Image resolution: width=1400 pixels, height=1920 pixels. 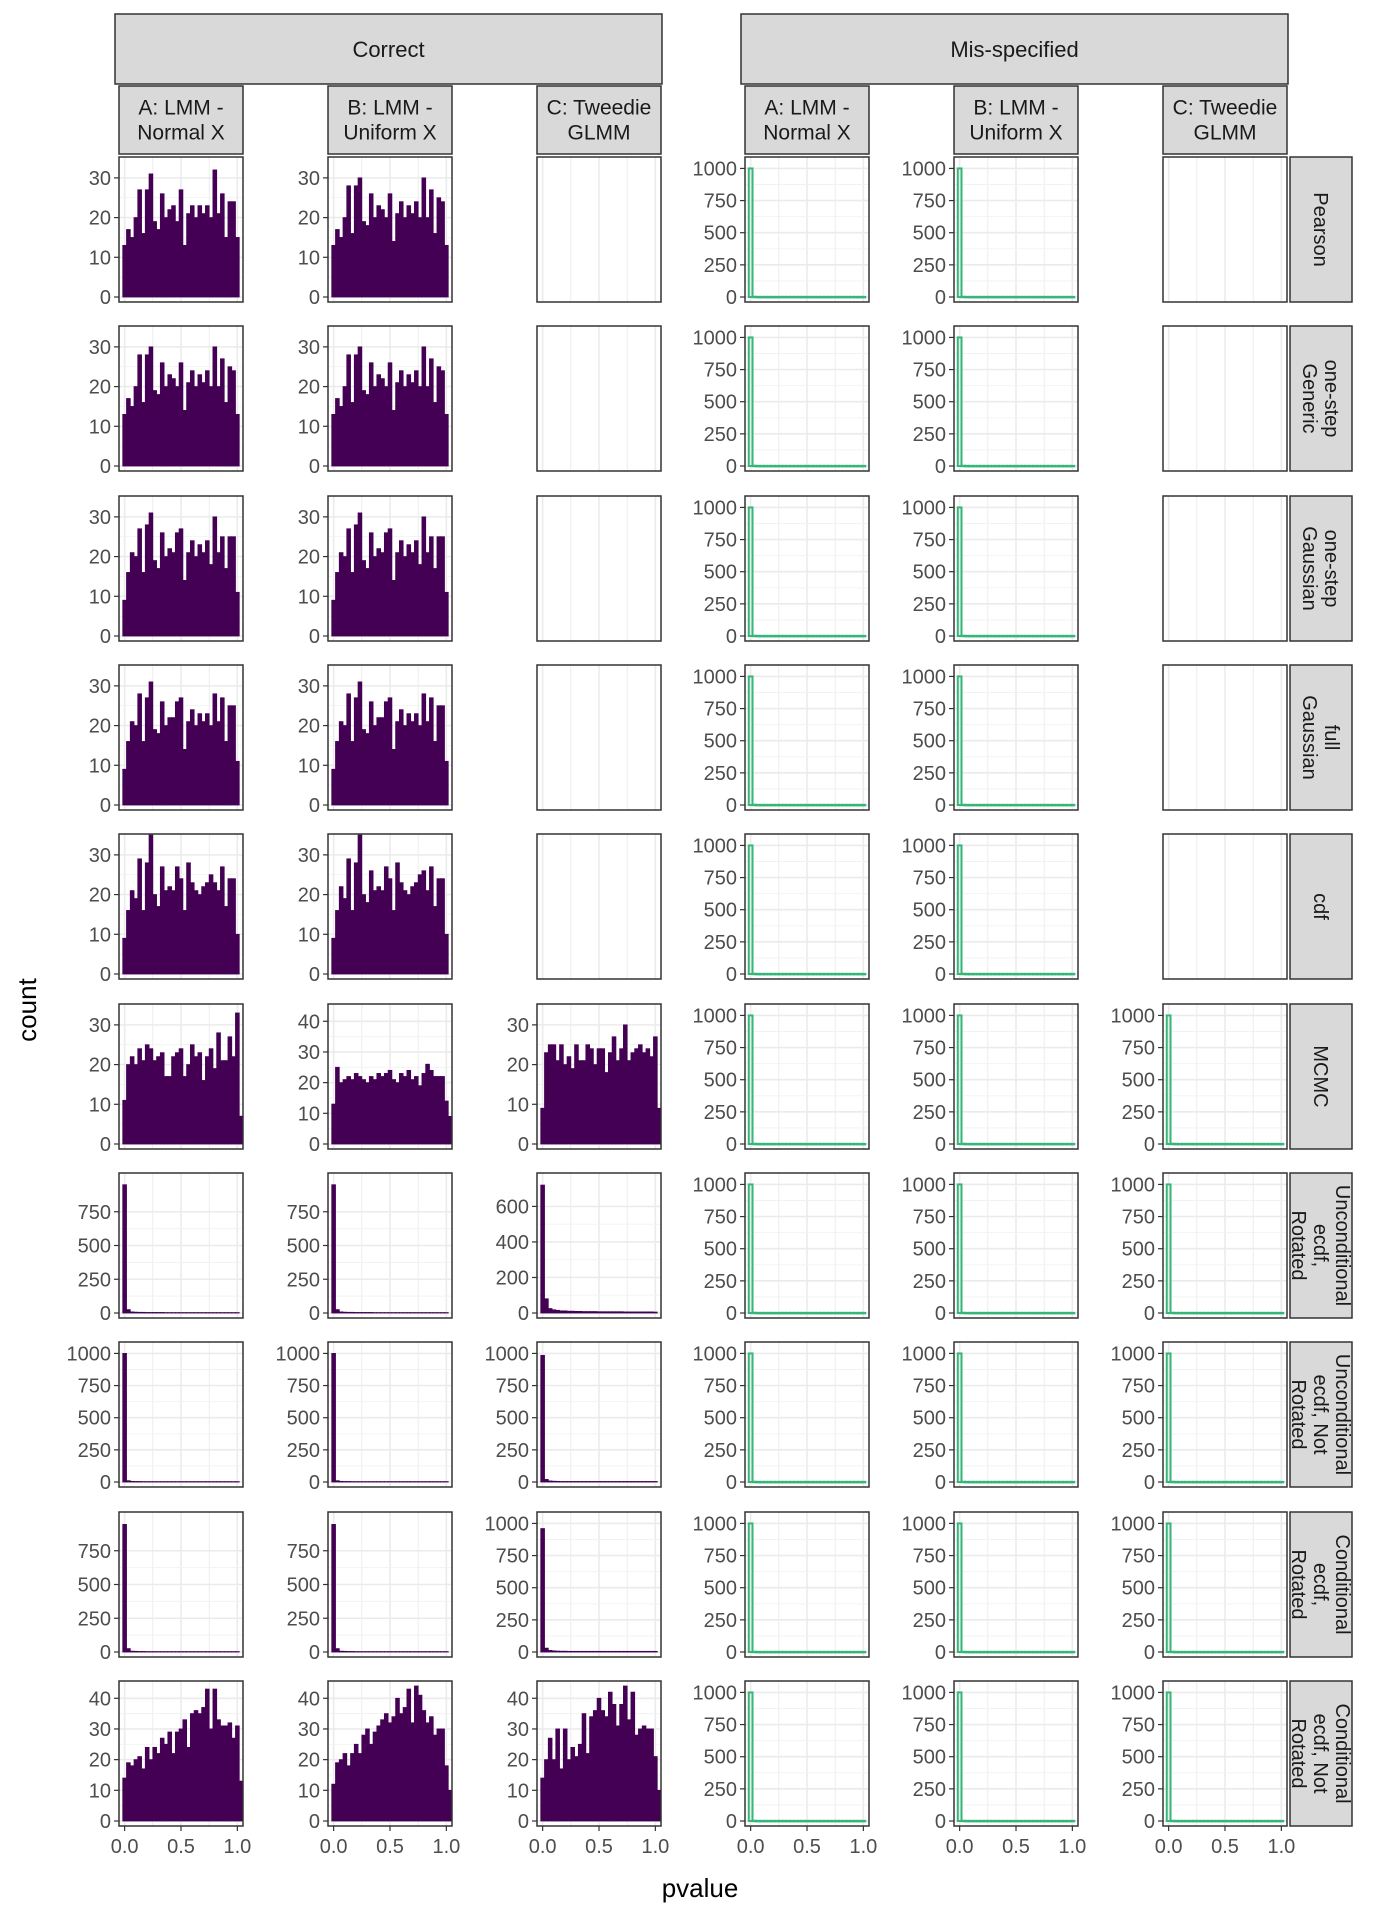 What do you see at coordinates (303, 1586) in the screenshot?
I see `y-tick-label: 500` at bounding box center [303, 1586].